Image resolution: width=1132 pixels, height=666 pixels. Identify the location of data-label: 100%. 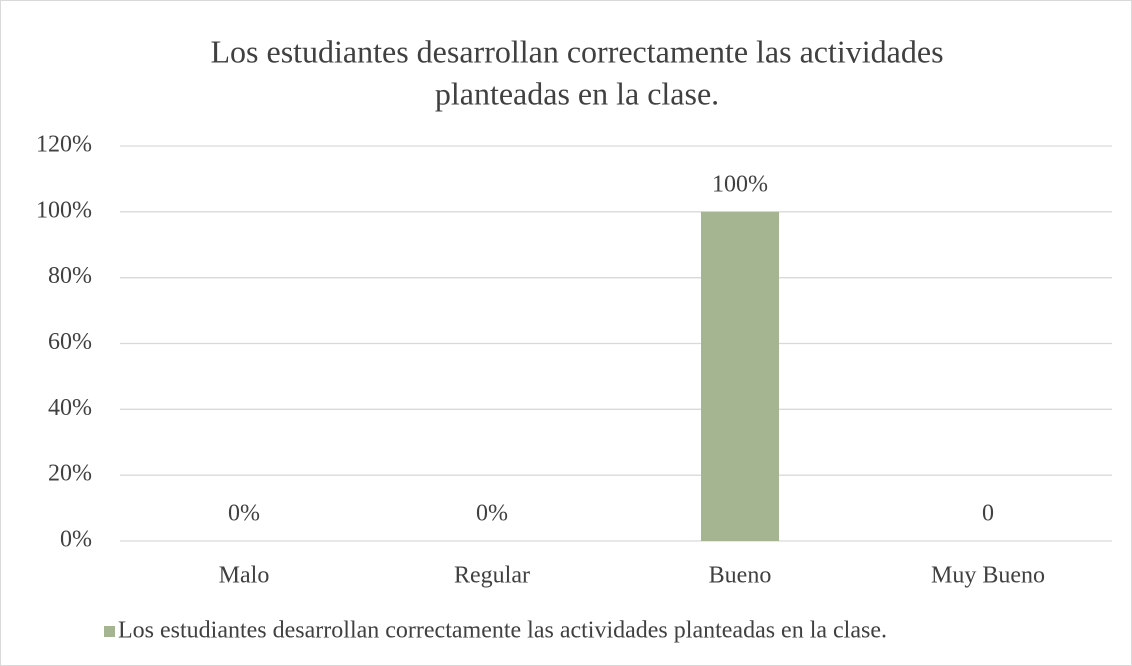
(740, 184).